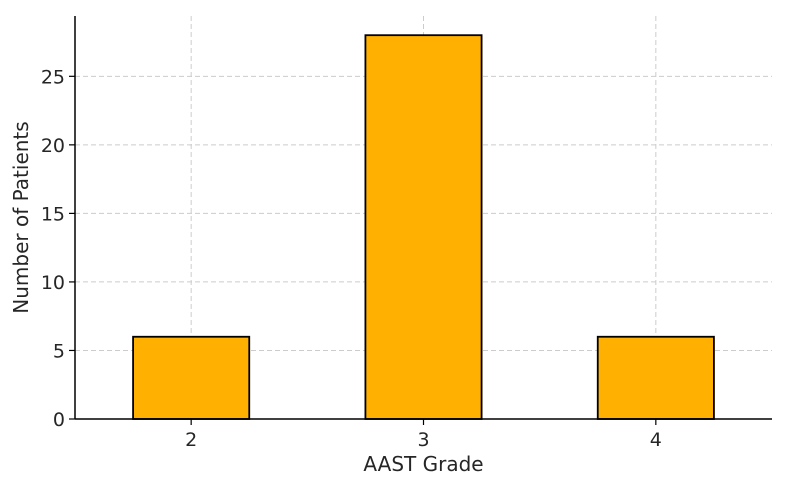  Describe the element at coordinates (656, 440) in the screenshot. I see `x-tick-label: 4` at that location.